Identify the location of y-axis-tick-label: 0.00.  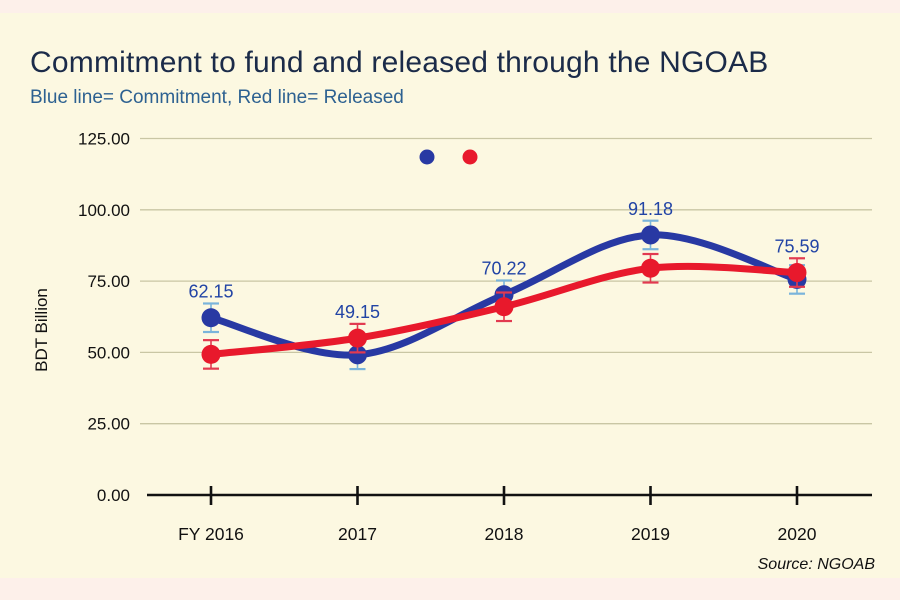
(113, 495).